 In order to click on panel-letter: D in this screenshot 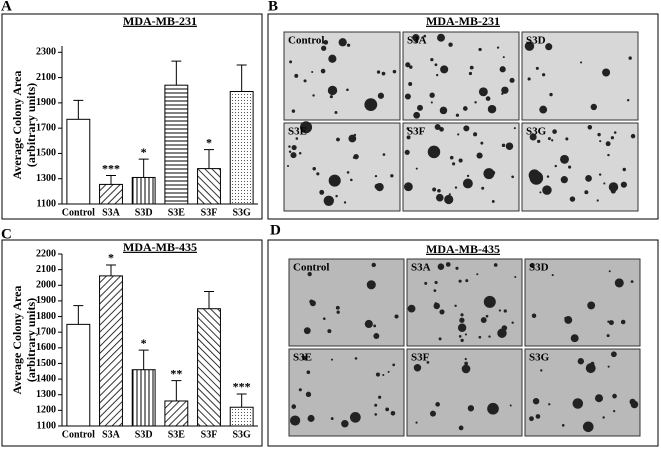, I will do `click(275, 230)`.